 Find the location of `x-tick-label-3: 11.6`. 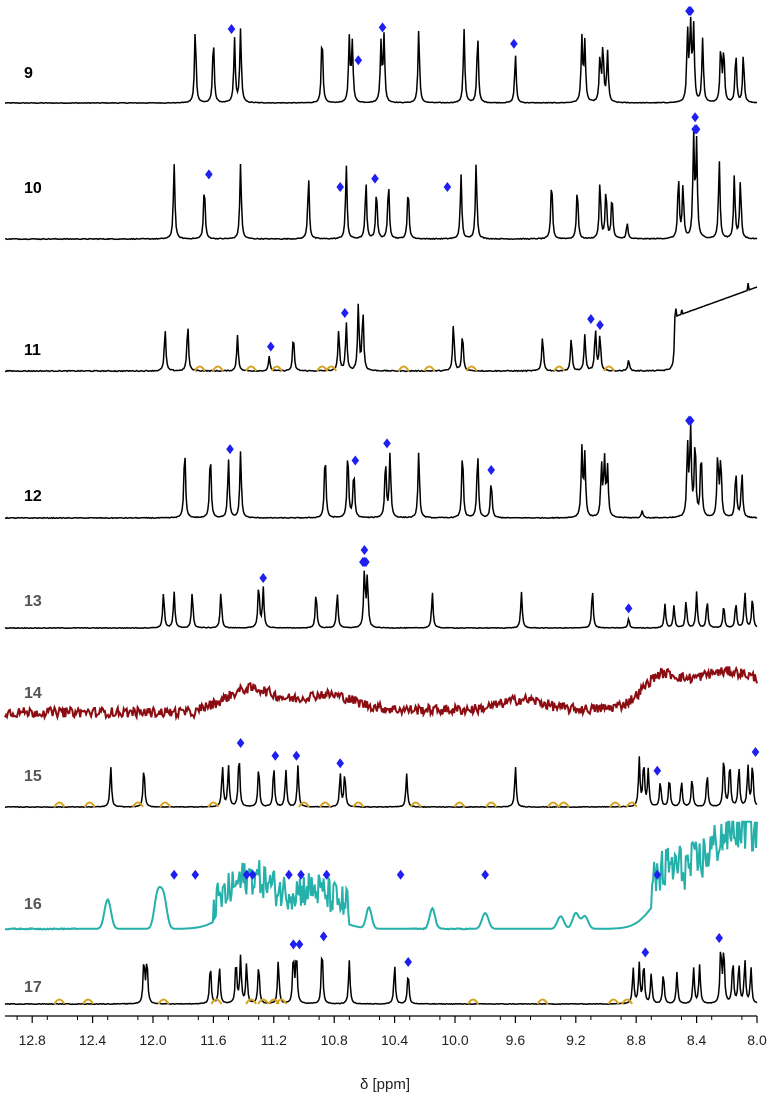

x-tick-label-3: 11.6 is located at coordinates (213, 1040).